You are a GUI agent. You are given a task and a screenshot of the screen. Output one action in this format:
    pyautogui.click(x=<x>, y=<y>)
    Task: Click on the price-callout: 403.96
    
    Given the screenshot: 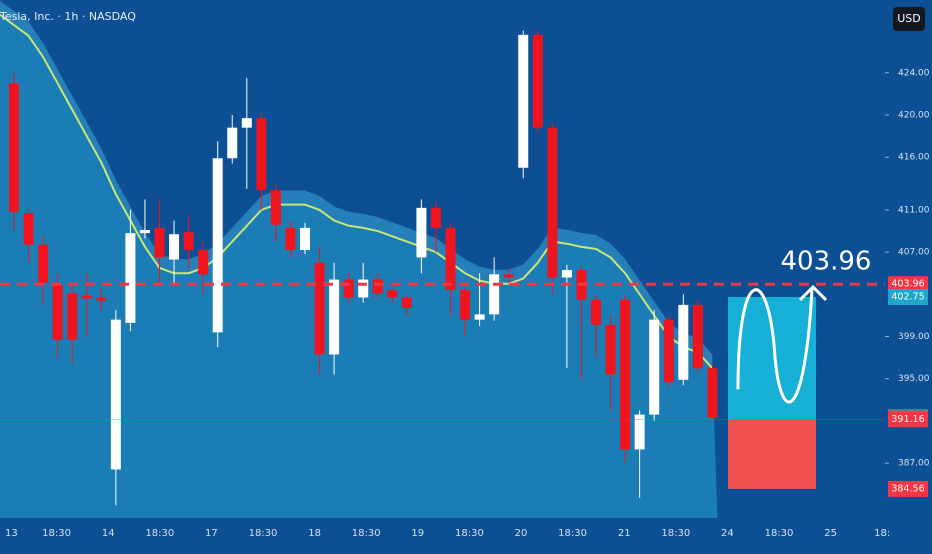 What is the action you would take?
    pyautogui.click(x=826, y=262)
    